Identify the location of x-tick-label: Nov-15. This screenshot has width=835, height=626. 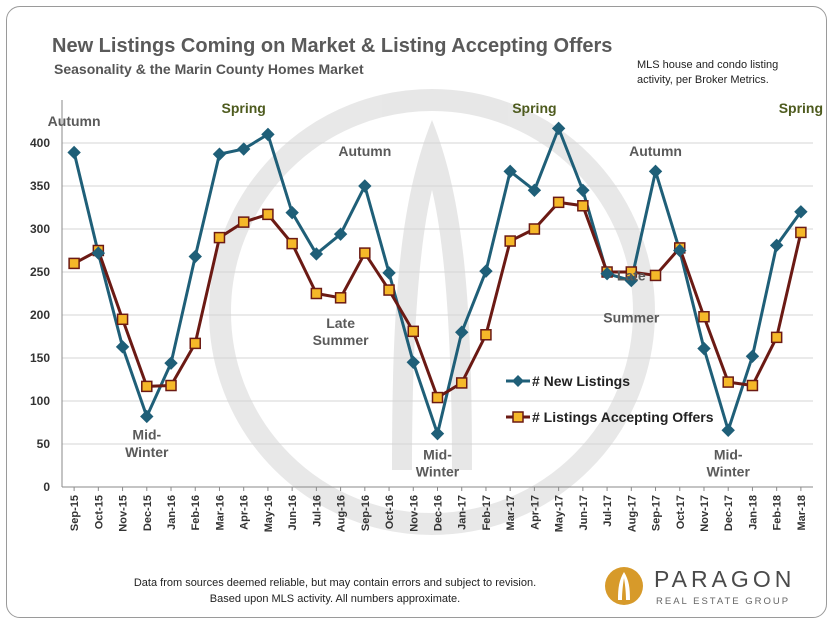
(124, 513).